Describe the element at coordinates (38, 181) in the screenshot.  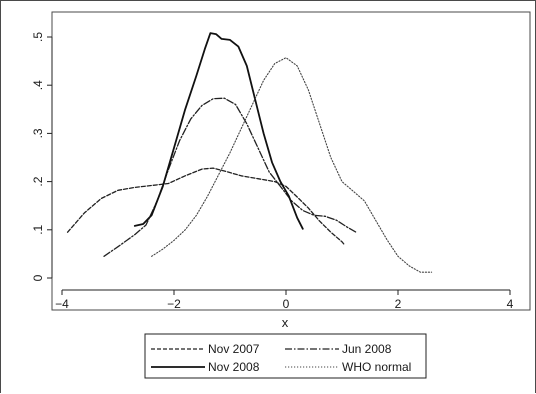
I see `y-tick-label: .2` at that location.